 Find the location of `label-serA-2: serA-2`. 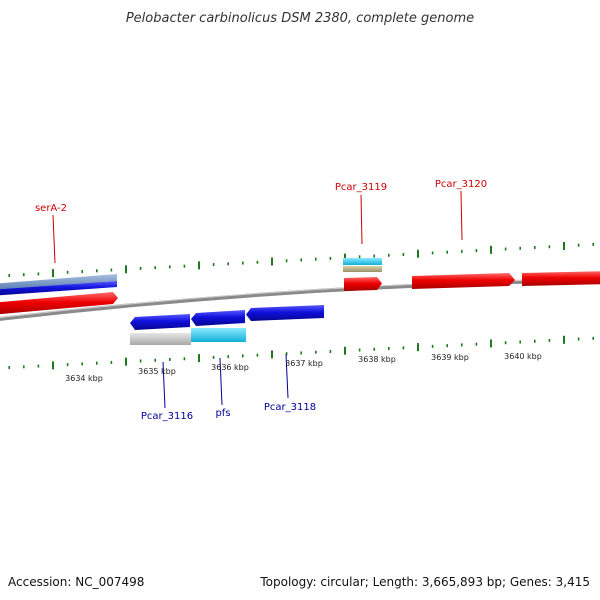

label-serA-2: serA-2 is located at coordinates (51, 208).